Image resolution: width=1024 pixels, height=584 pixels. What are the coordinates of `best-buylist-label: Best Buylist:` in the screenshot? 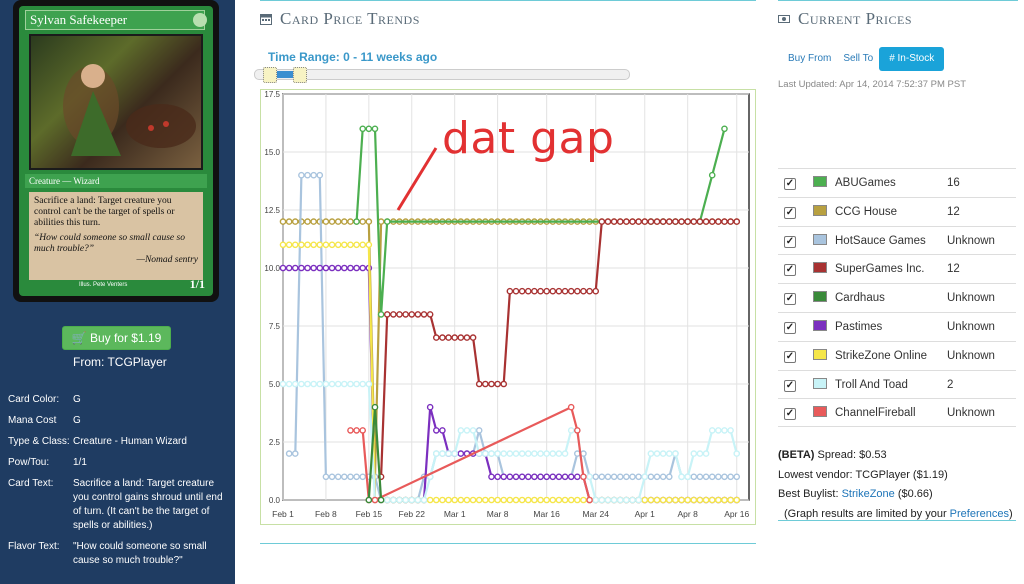 It's located at (810, 494).